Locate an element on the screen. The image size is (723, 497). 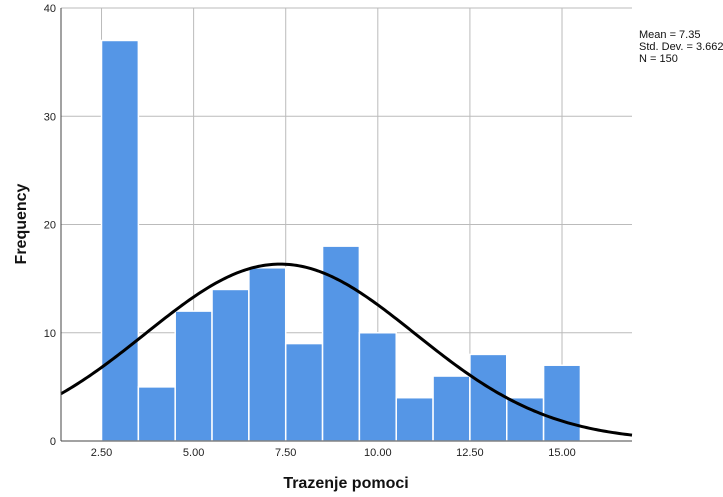
x-axis-title: Trazenje pomoci is located at coordinates (345, 483).